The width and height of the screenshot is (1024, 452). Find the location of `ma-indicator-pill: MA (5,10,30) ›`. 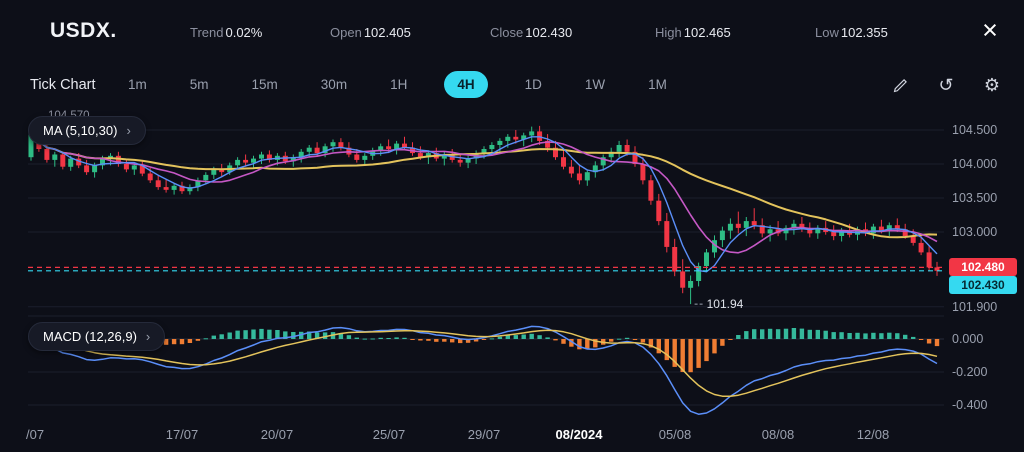

ma-indicator-pill: MA (5,10,30) › is located at coordinates (87, 130).